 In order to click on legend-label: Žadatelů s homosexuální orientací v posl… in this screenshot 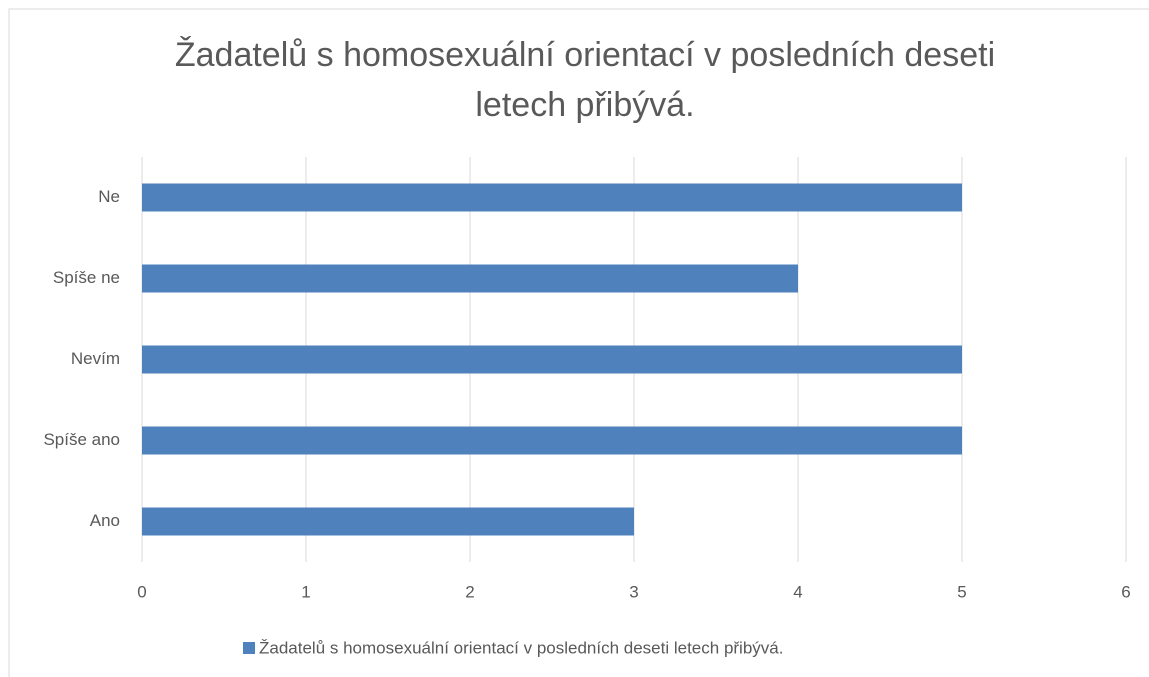, I will do `click(521, 647)`.